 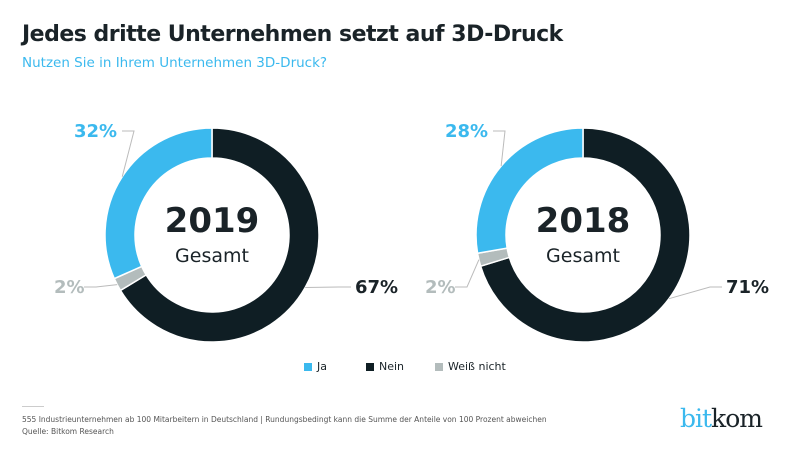 What do you see at coordinates (747, 287) in the screenshot?
I see `data-label: 71%` at bounding box center [747, 287].